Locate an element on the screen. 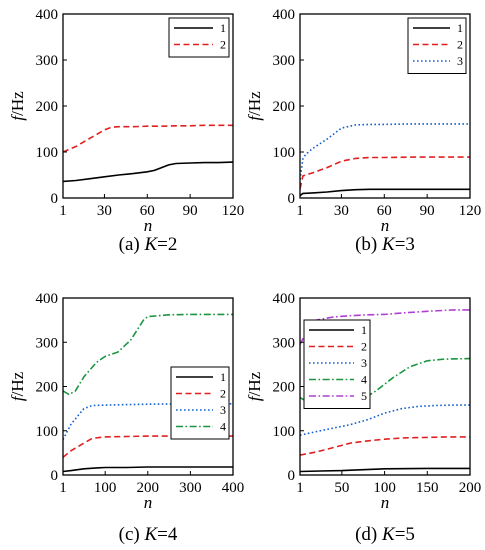 The height and width of the screenshot is (550, 485). x-tick-label: 150 is located at coordinates (427, 488).